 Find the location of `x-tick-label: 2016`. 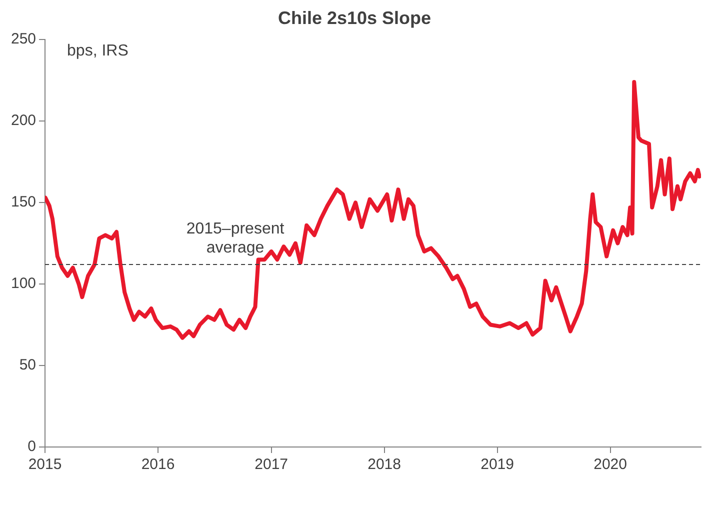

x-tick-label: 2016 is located at coordinates (158, 465).